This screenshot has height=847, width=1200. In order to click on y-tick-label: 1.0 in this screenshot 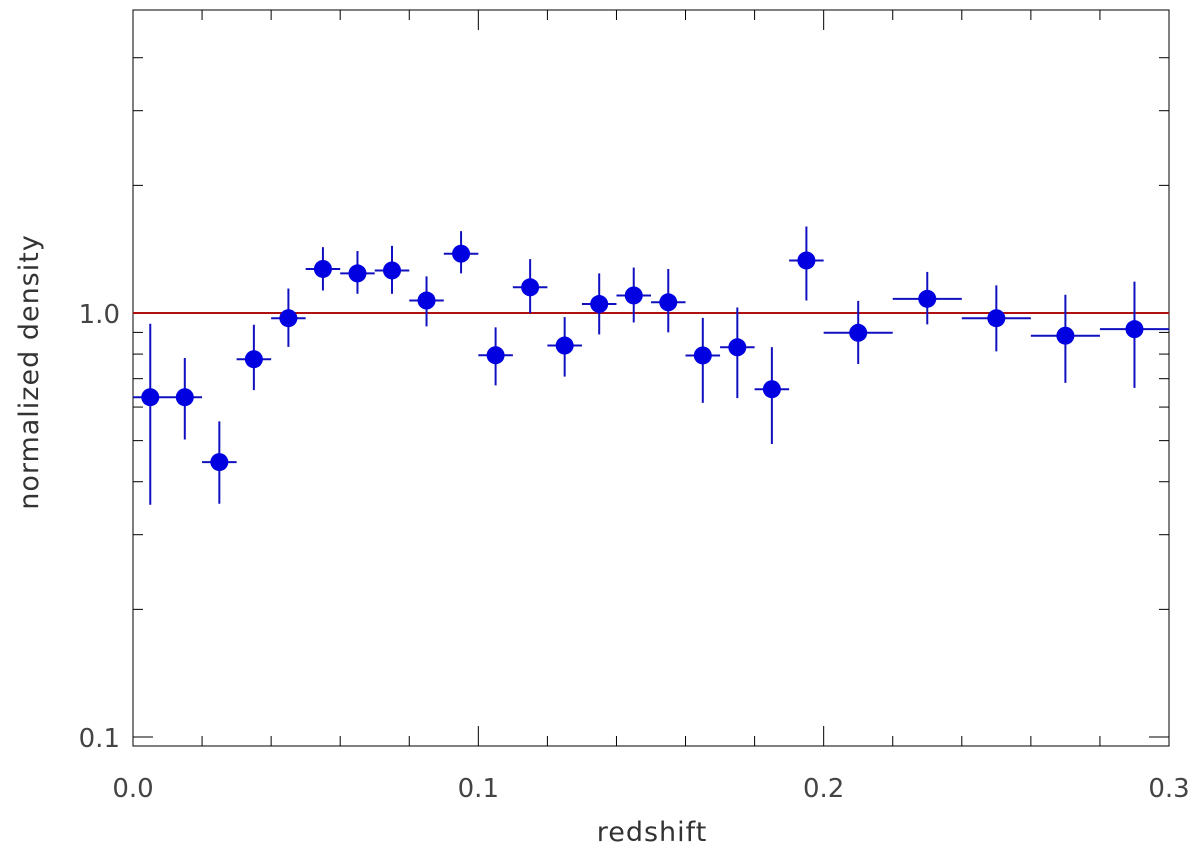, I will do `click(99, 315)`.